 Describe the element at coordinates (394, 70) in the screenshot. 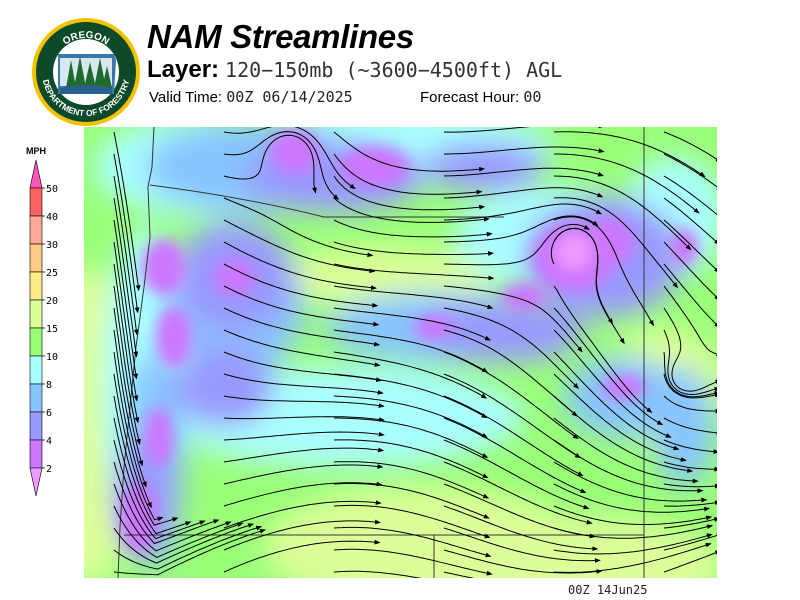

I see `layer-value: 120−150mb (~3600−4500ft) AGL` at that location.